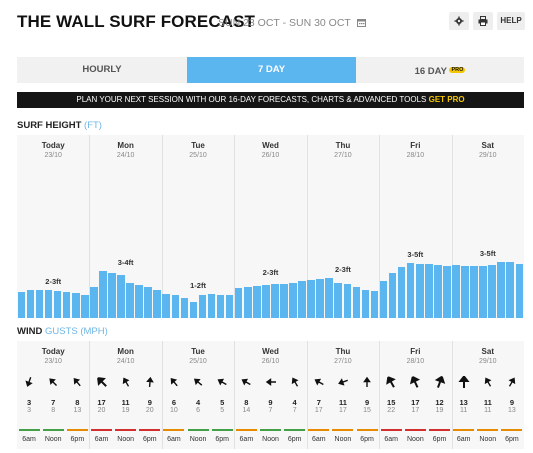 This screenshot has height=453, width=533. I want to click on wind-unit-label: (MPH), so click(94, 331).